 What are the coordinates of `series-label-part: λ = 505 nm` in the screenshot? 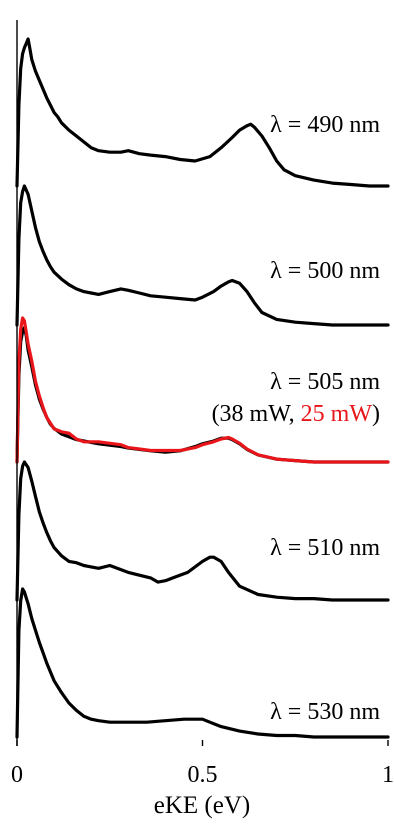 It's located at (325, 382).